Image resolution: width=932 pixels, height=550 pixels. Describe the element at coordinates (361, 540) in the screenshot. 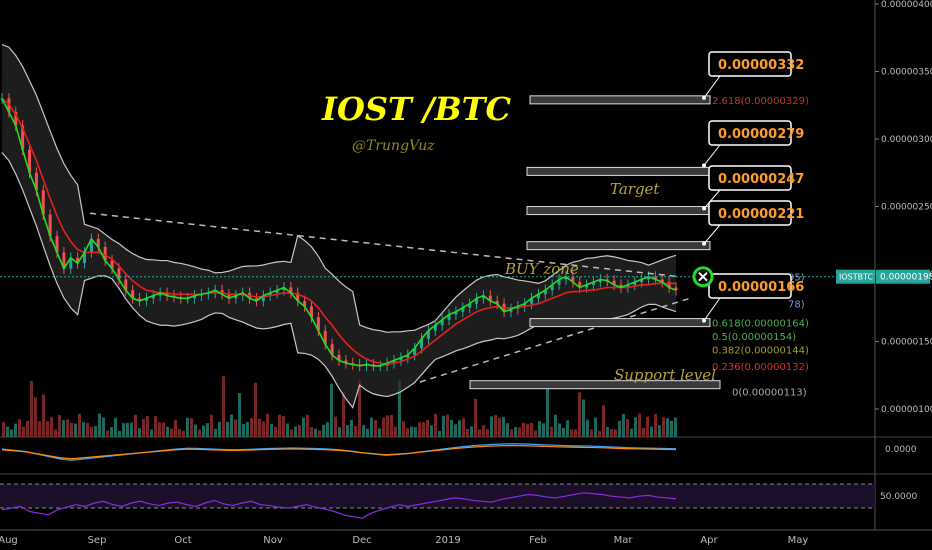

I see `x-tick-label: Dec` at that location.